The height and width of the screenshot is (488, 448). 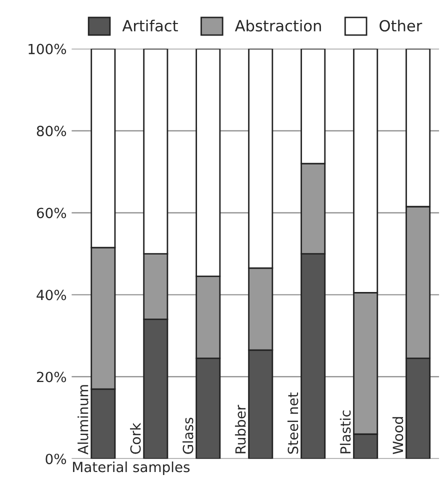 I want to click on x-tick-label: Glass, so click(x=188, y=436).